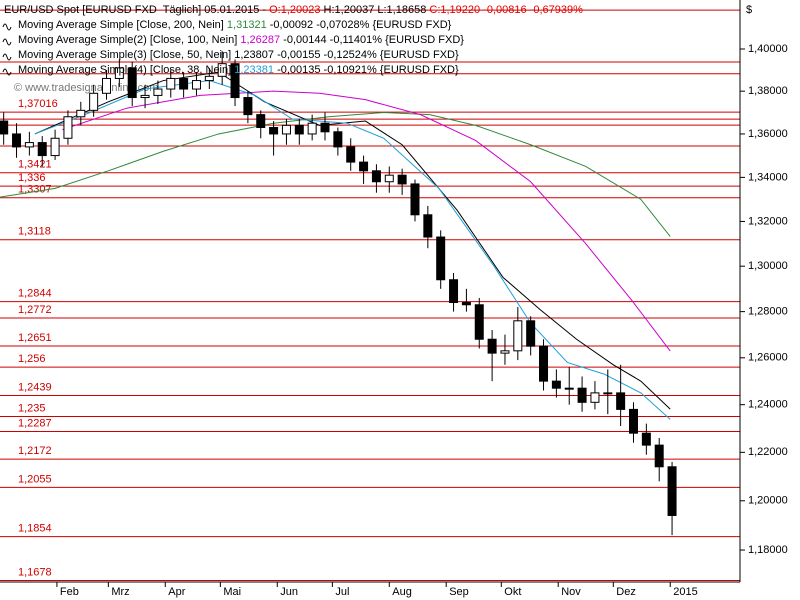 This screenshot has width=800, height=600. Describe the element at coordinates (254, 70) in the screenshot. I see `info-segment: 1,23381` at that location.